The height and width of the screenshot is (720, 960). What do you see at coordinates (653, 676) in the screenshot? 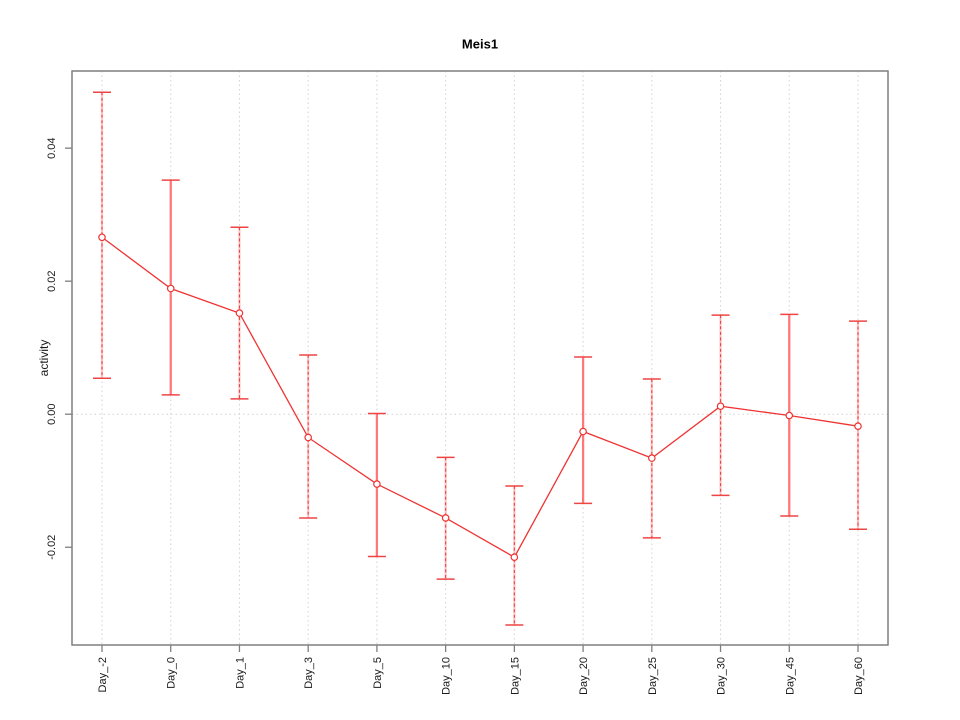
I see `x-tick-label: Day_25` at bounding box center [653, 676].